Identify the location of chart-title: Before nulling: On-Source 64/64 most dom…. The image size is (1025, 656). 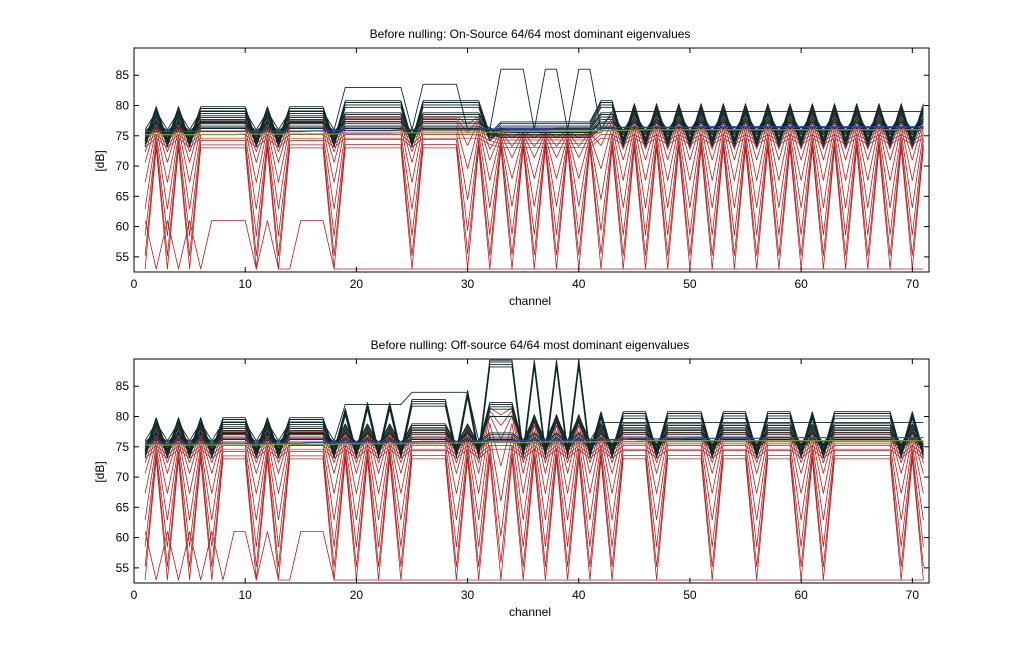
(530, 34).